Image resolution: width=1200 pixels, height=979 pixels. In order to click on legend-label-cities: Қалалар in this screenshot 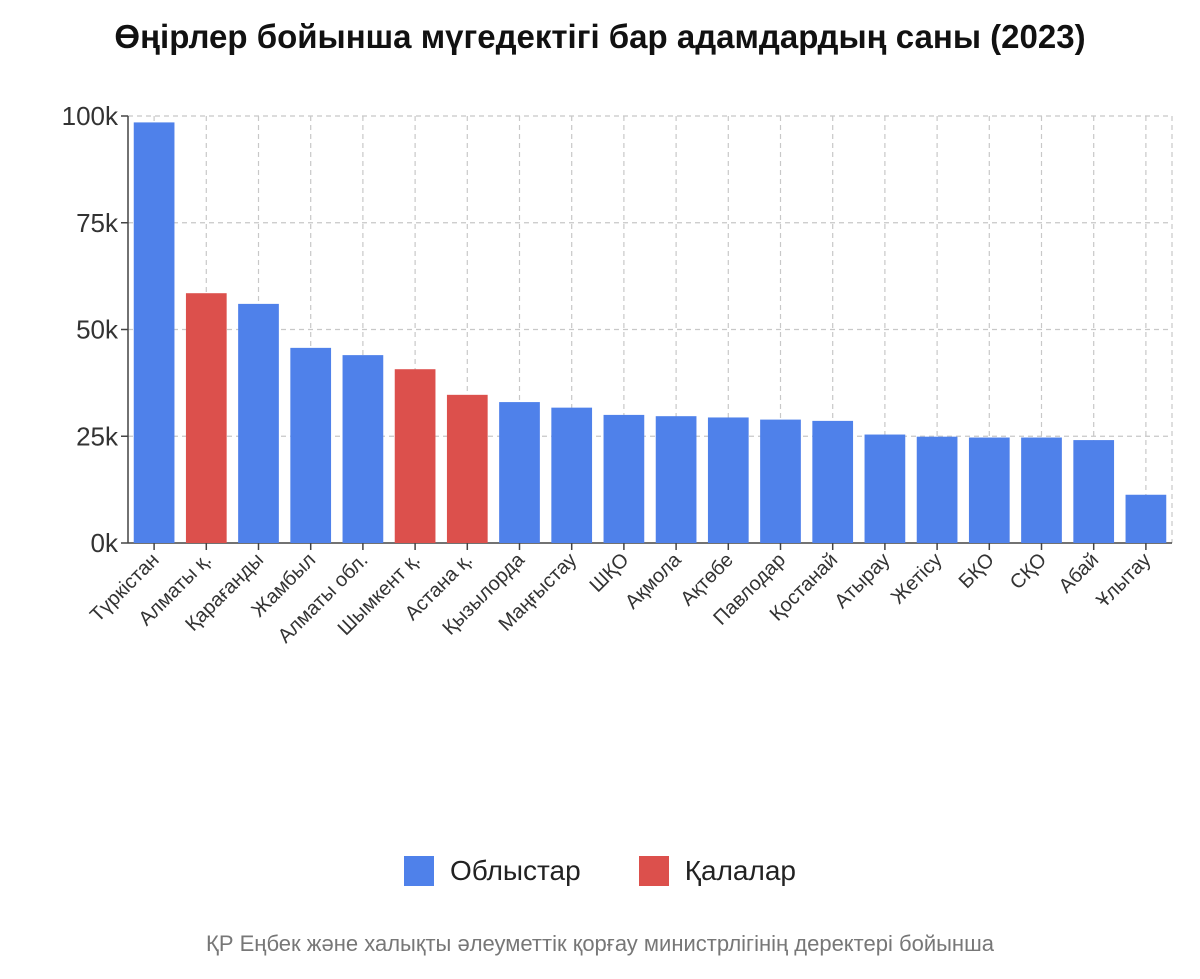, I will do `click(740, 870)`.